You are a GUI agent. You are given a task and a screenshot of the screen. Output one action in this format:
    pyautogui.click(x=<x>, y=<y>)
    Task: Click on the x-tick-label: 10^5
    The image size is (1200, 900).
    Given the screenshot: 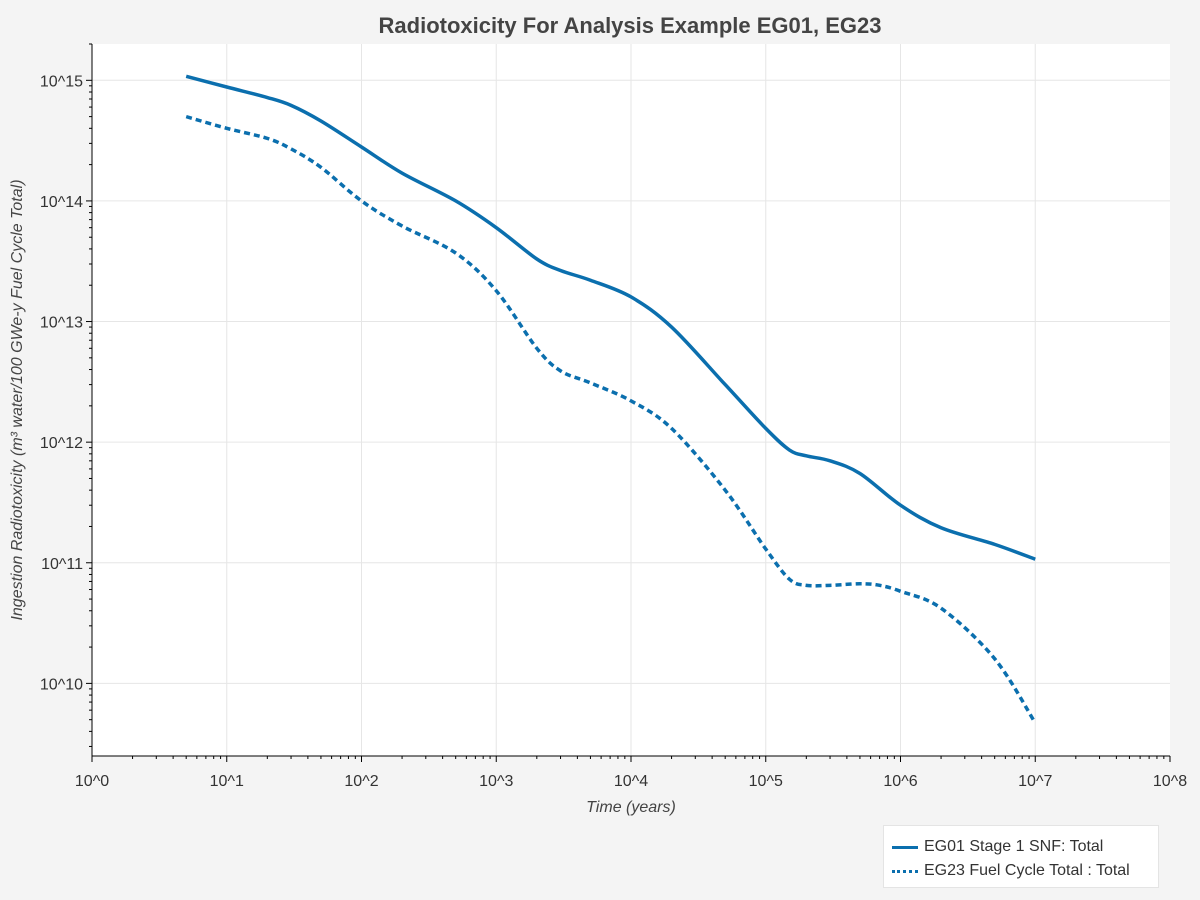 What is the action you would take?
    pyautogui.click(x=766, y=781)
    